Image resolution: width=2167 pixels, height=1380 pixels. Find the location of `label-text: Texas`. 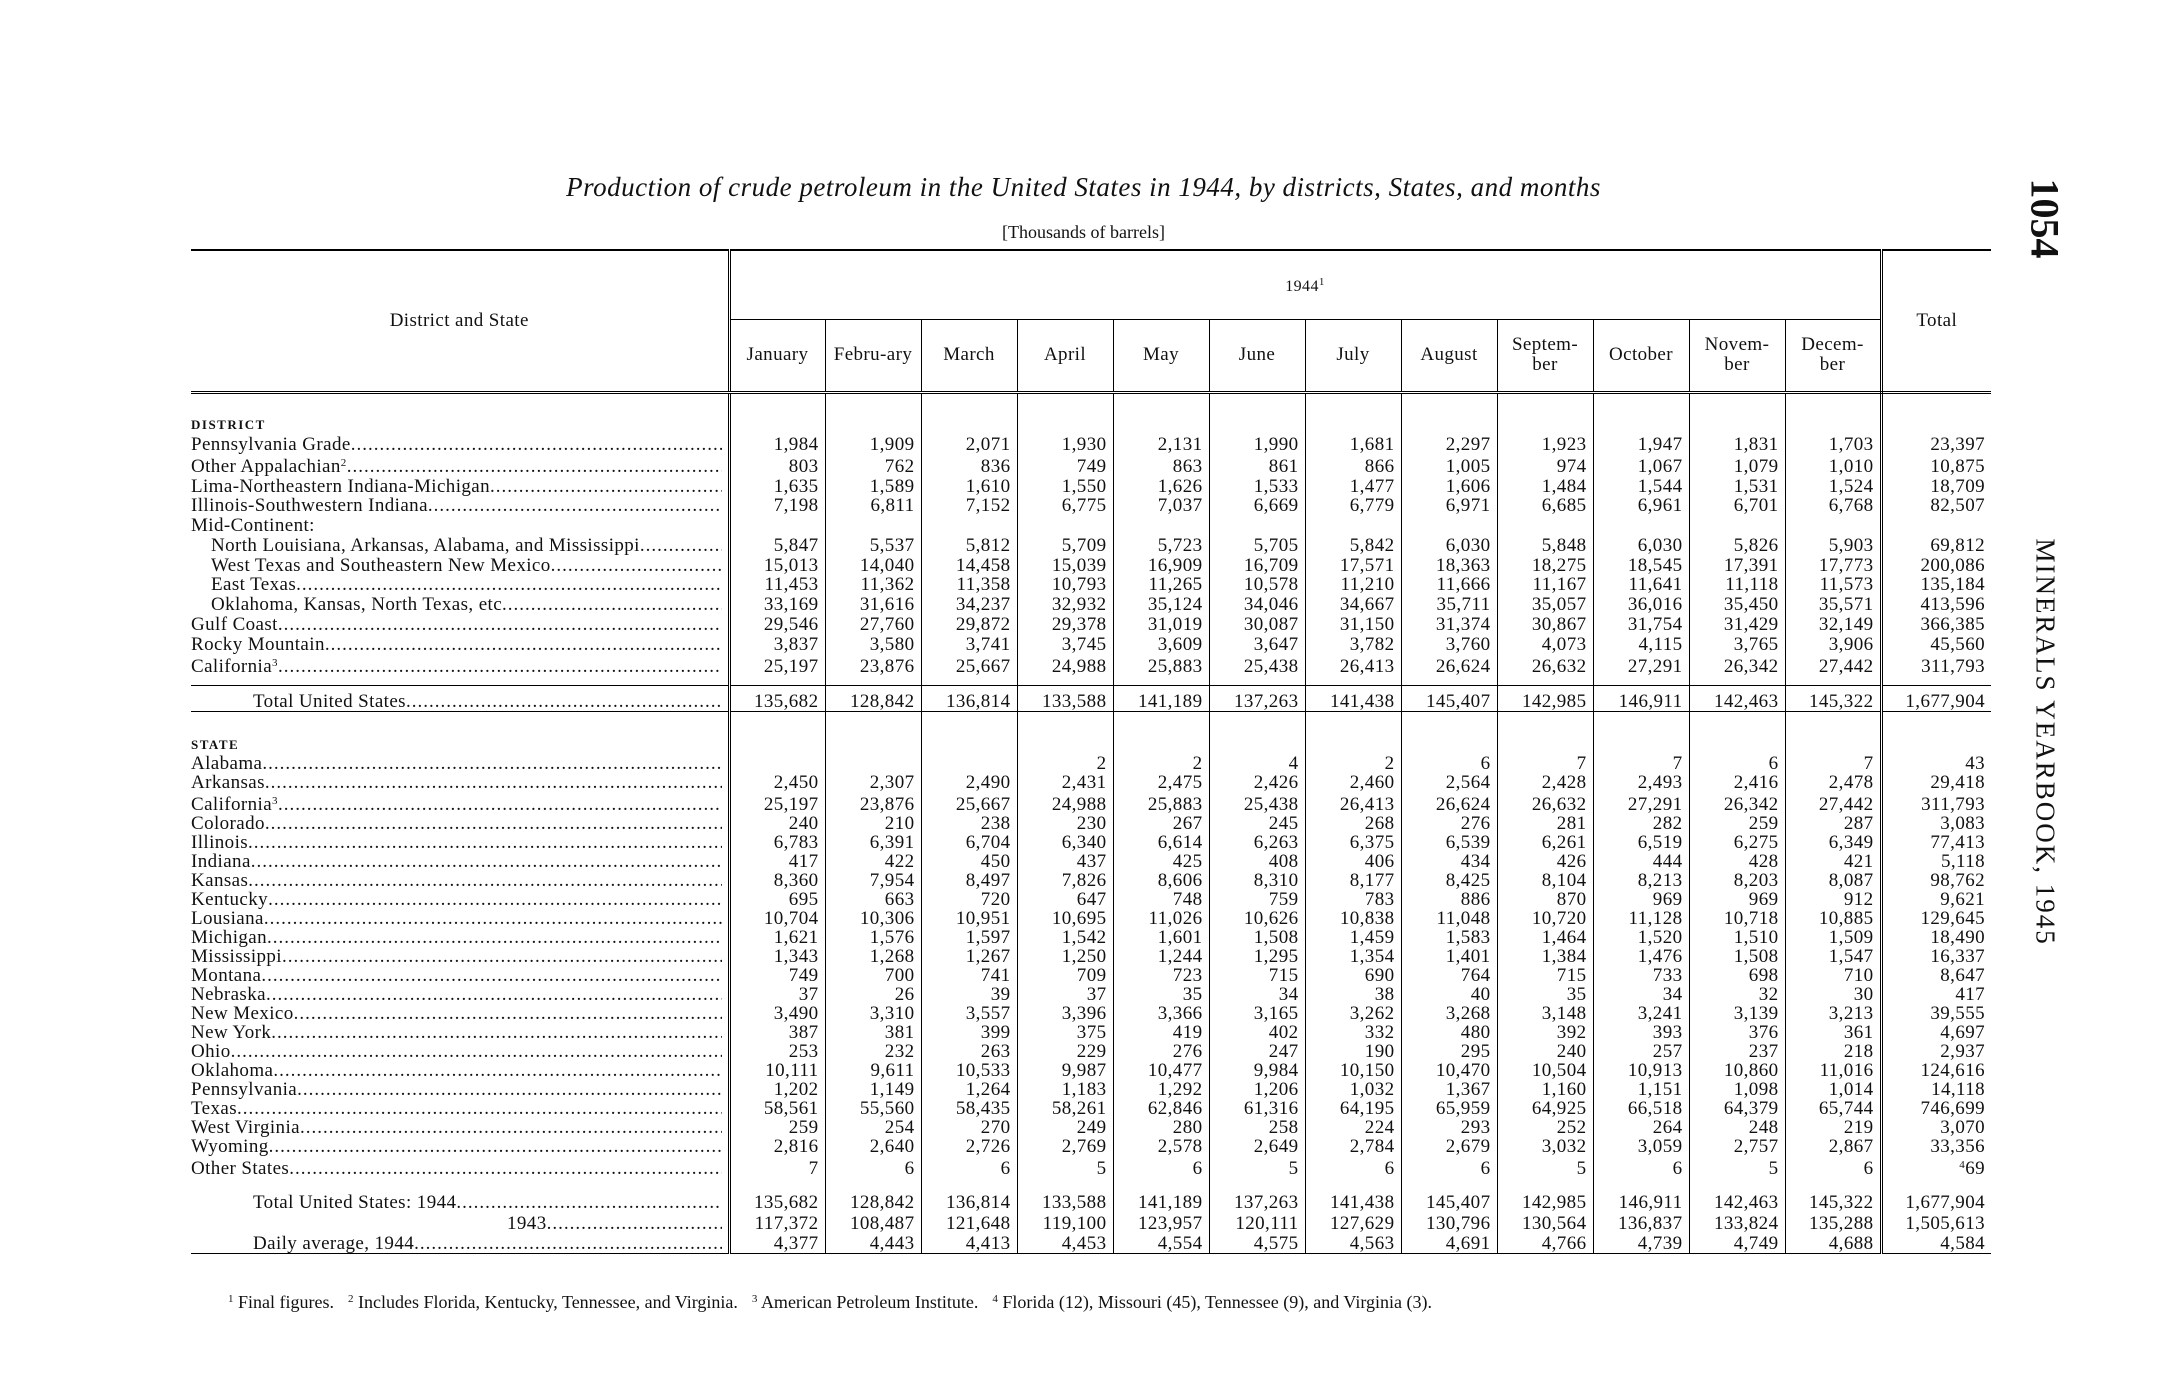

label-text: Texas is located at coordinates (214, 1108).